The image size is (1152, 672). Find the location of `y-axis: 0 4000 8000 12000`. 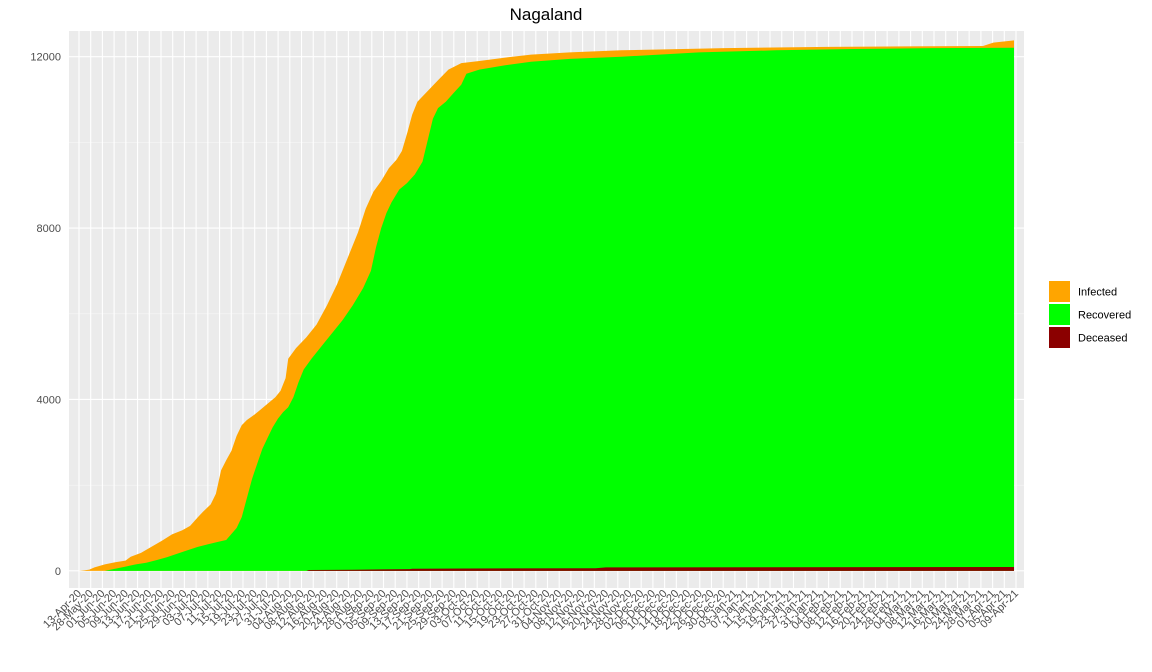

y-axis: 0 4000 8000 12000 is located at coordinates (45, 315).